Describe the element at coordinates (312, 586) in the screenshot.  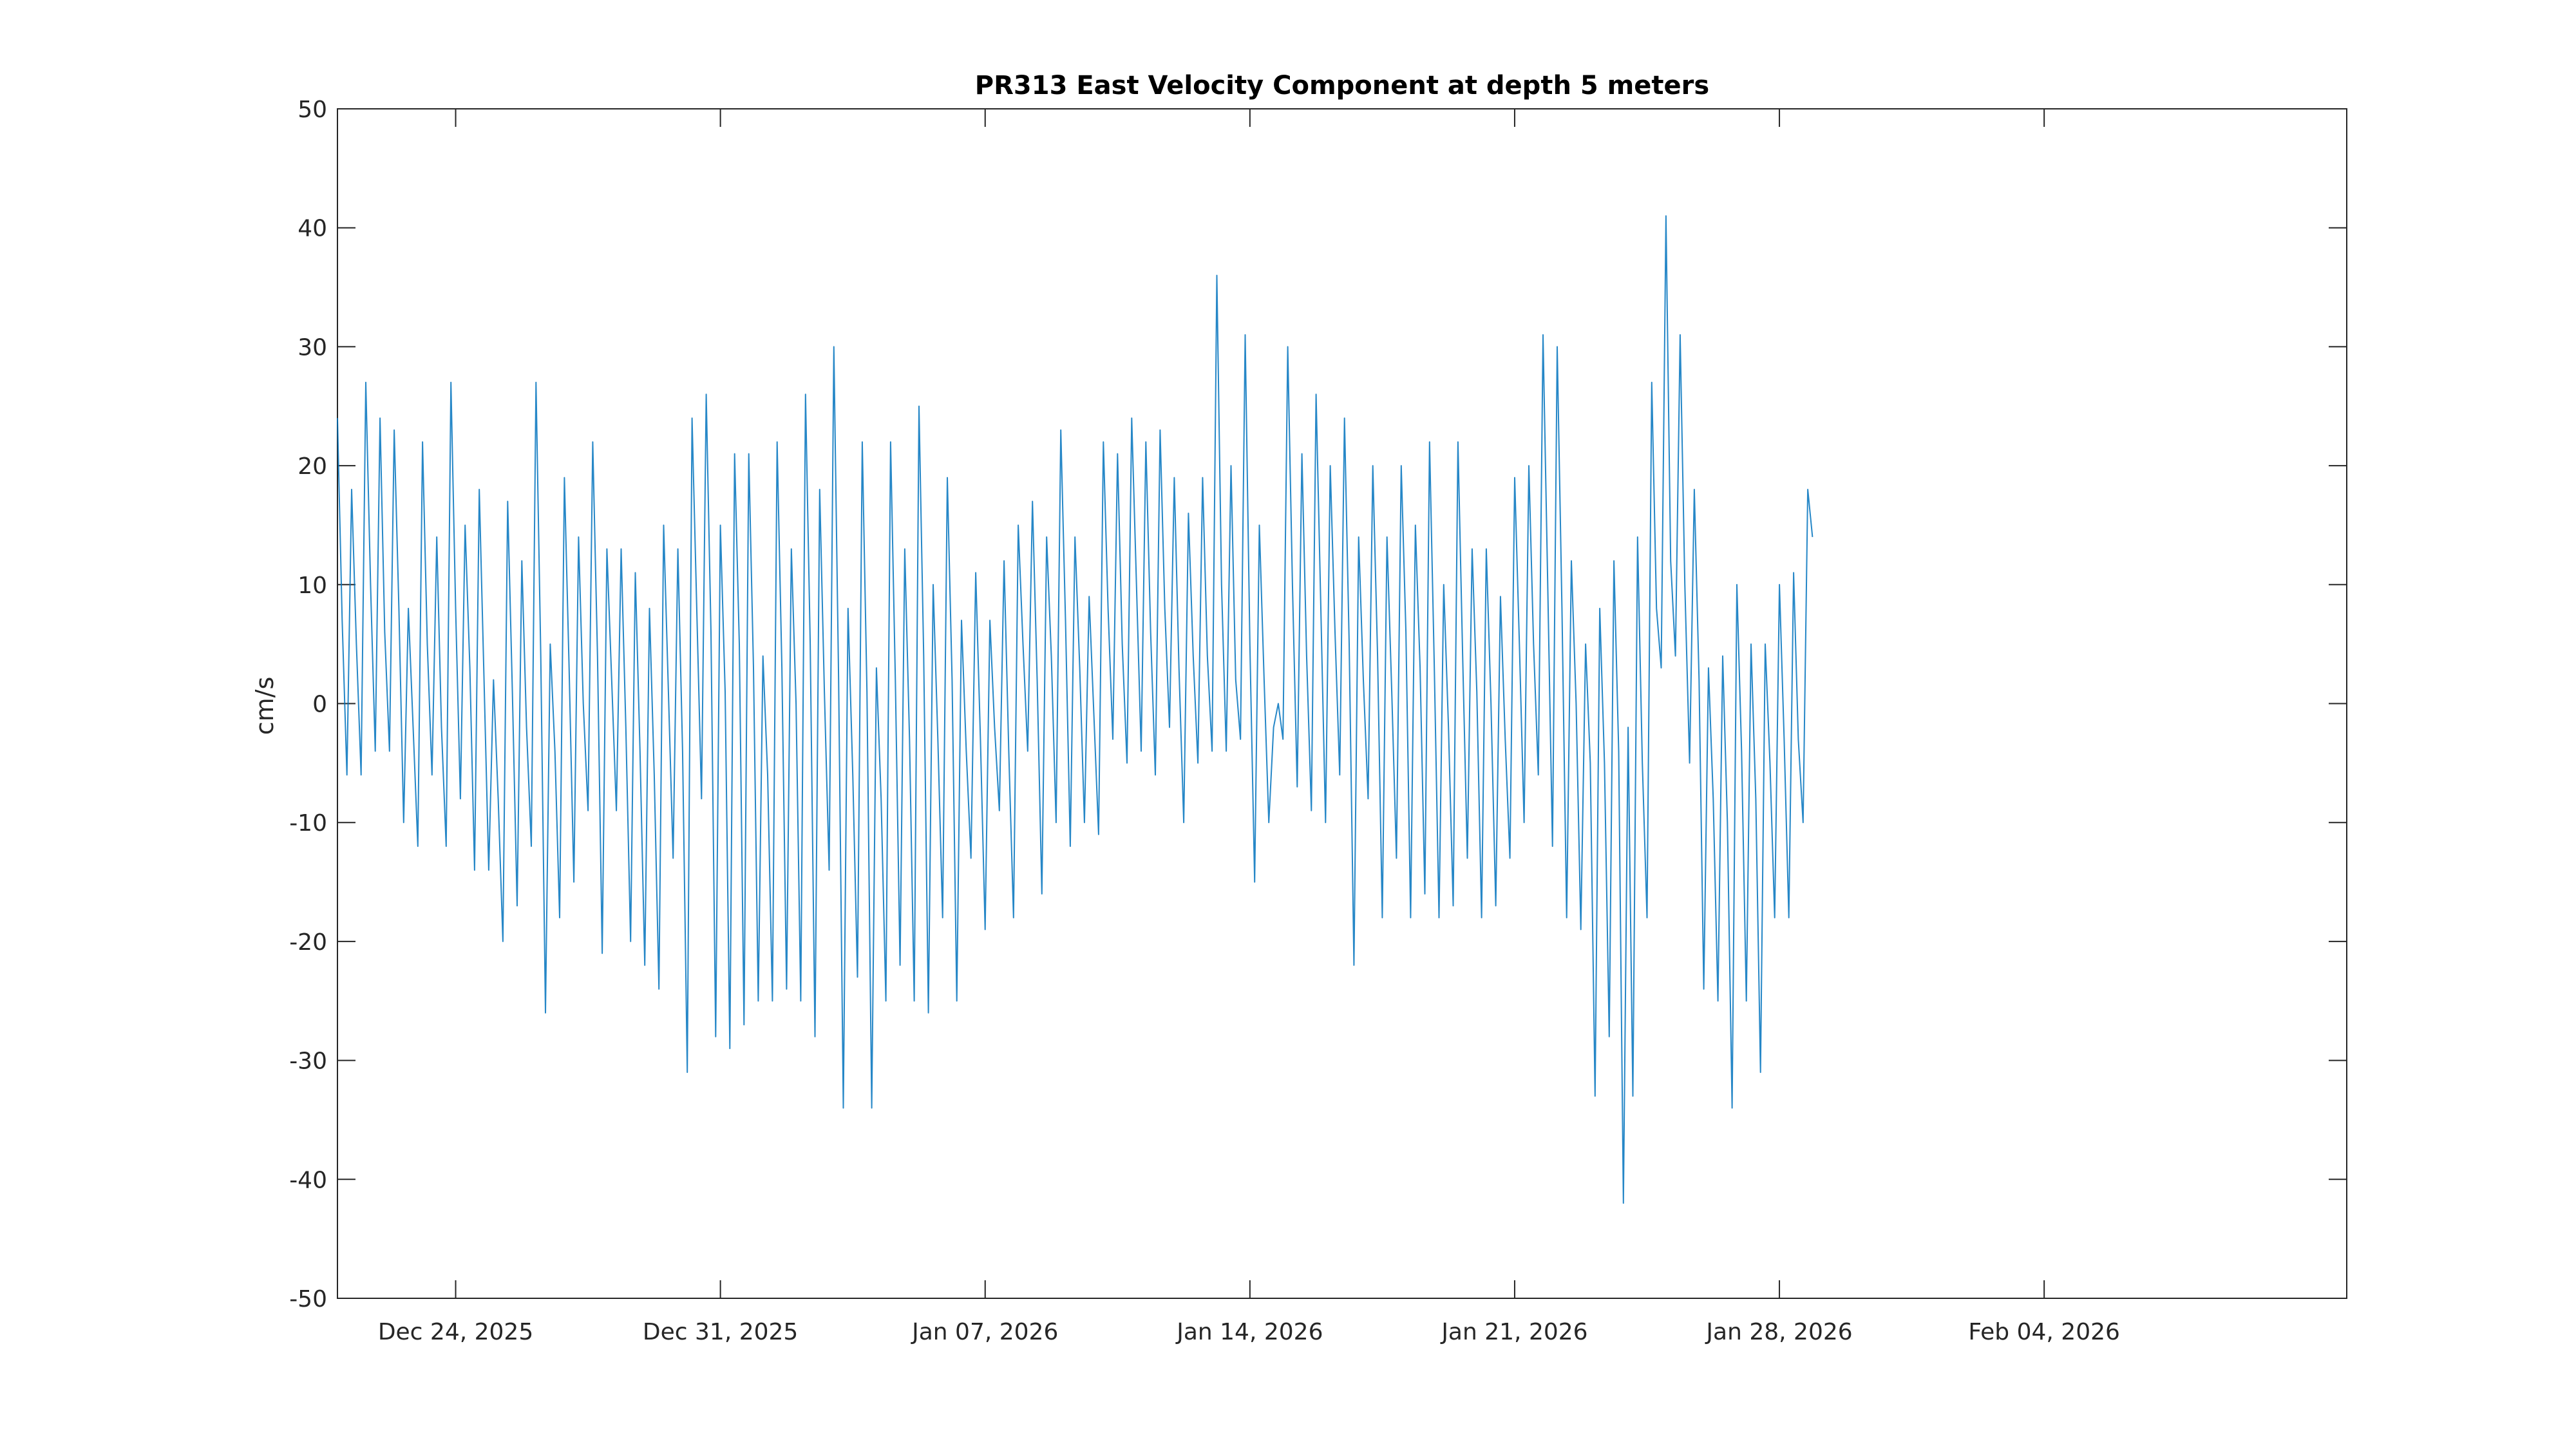
I see `y-tick-label: 10` at that location.